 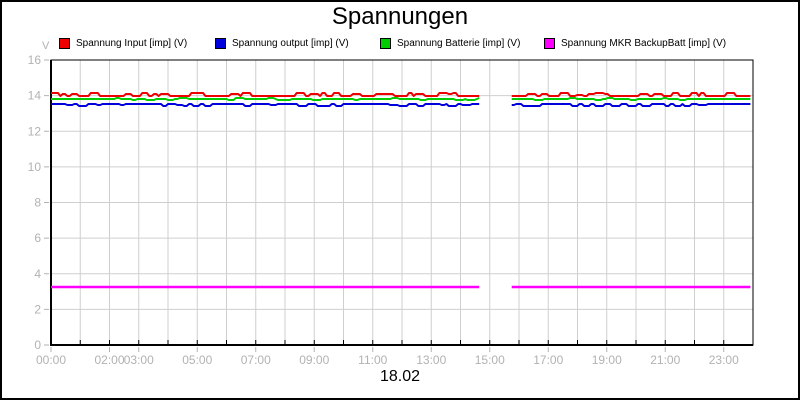 What do you see at coordinates (431, 360) in the screenshot?
I see `svg-text: 13:00` at bounding box center [431, 360].